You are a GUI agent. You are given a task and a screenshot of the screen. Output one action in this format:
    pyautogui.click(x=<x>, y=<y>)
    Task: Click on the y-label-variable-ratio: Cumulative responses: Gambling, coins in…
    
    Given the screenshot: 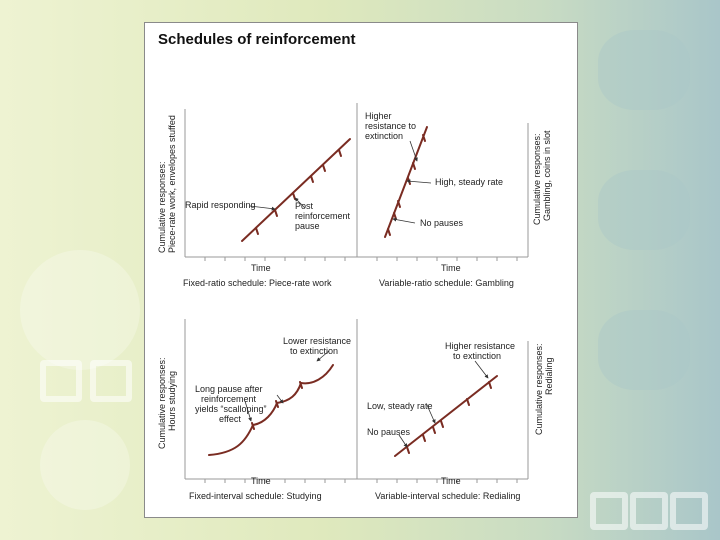 What is the action you would take?
    pyautogui.click(x=542, y=177)
    